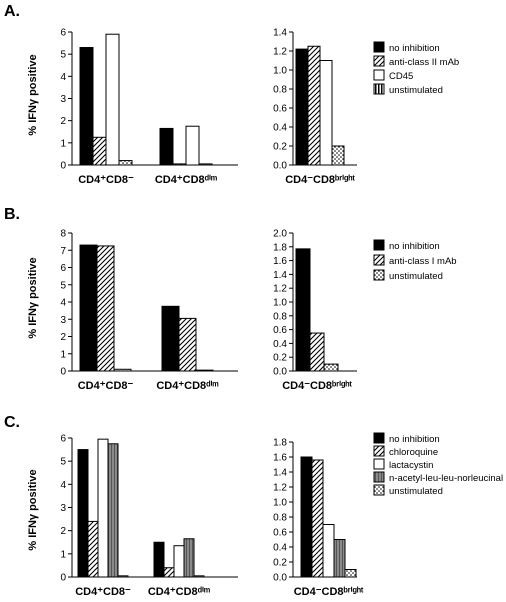 The width and height of the screenshot is (506, 602). I want to click on legend-label: anti-class II mAb, so click(424, 62).